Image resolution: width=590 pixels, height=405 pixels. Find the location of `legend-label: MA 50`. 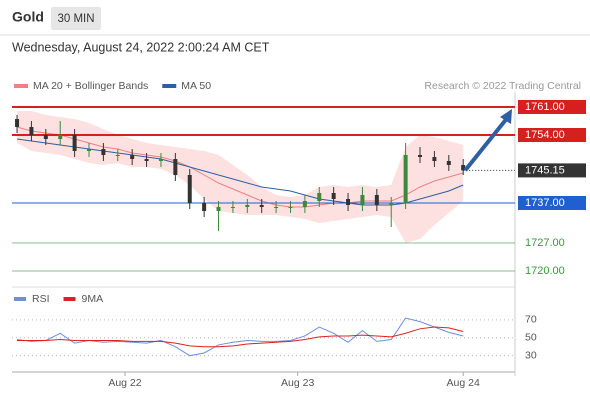

legend-label: MA 50 is located at coordinates (196, 86).